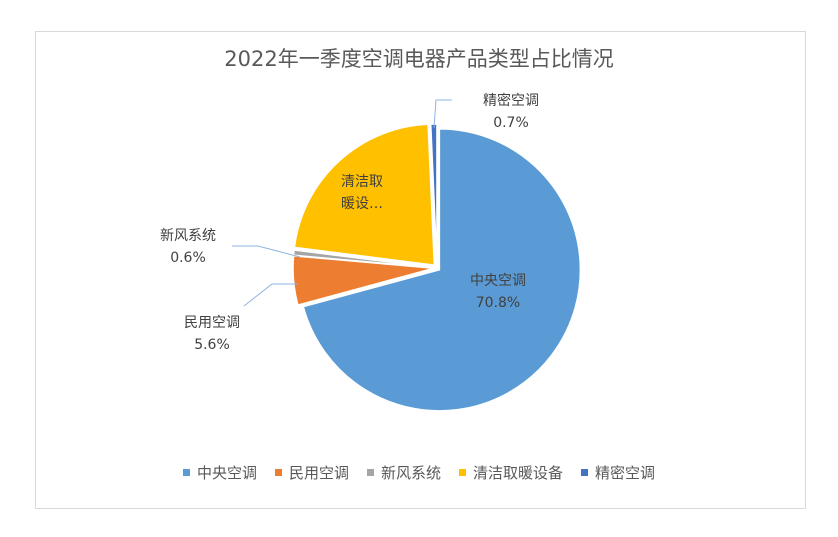 Image resolution: width=838 pixels, height=537 pixels. I want to click on legend-label-3: 新风系统, so click(410, 473).